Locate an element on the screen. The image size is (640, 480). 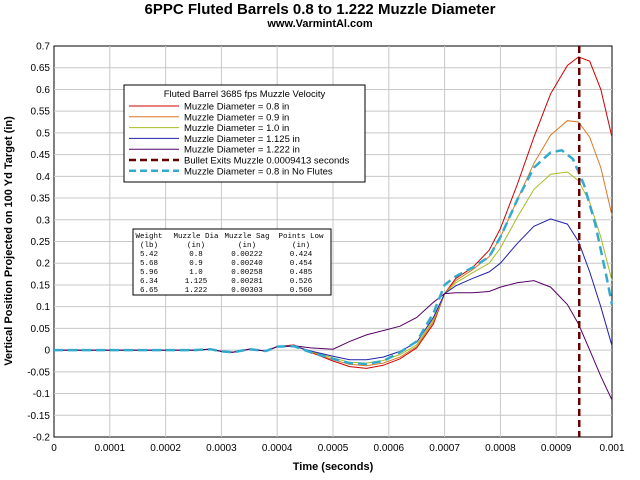
table-header-cell: Muzzle Dia is located at coordinates (196, 237).